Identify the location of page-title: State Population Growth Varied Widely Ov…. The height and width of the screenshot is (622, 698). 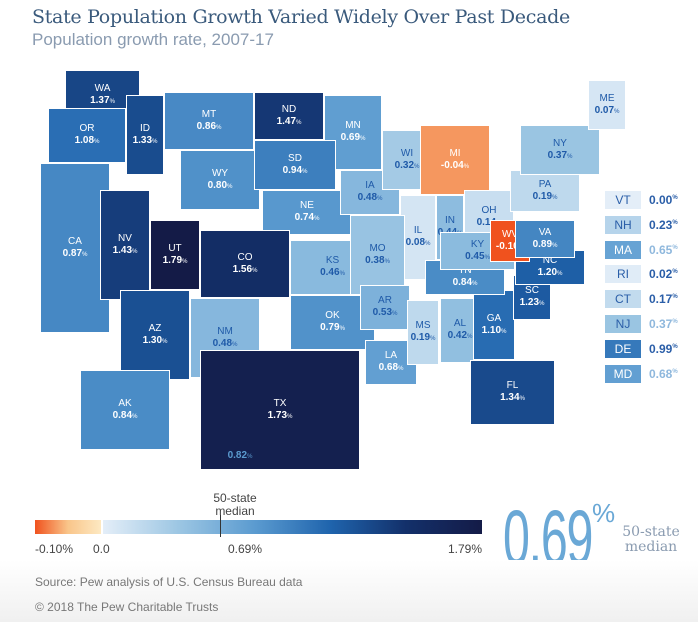
(301, 17).